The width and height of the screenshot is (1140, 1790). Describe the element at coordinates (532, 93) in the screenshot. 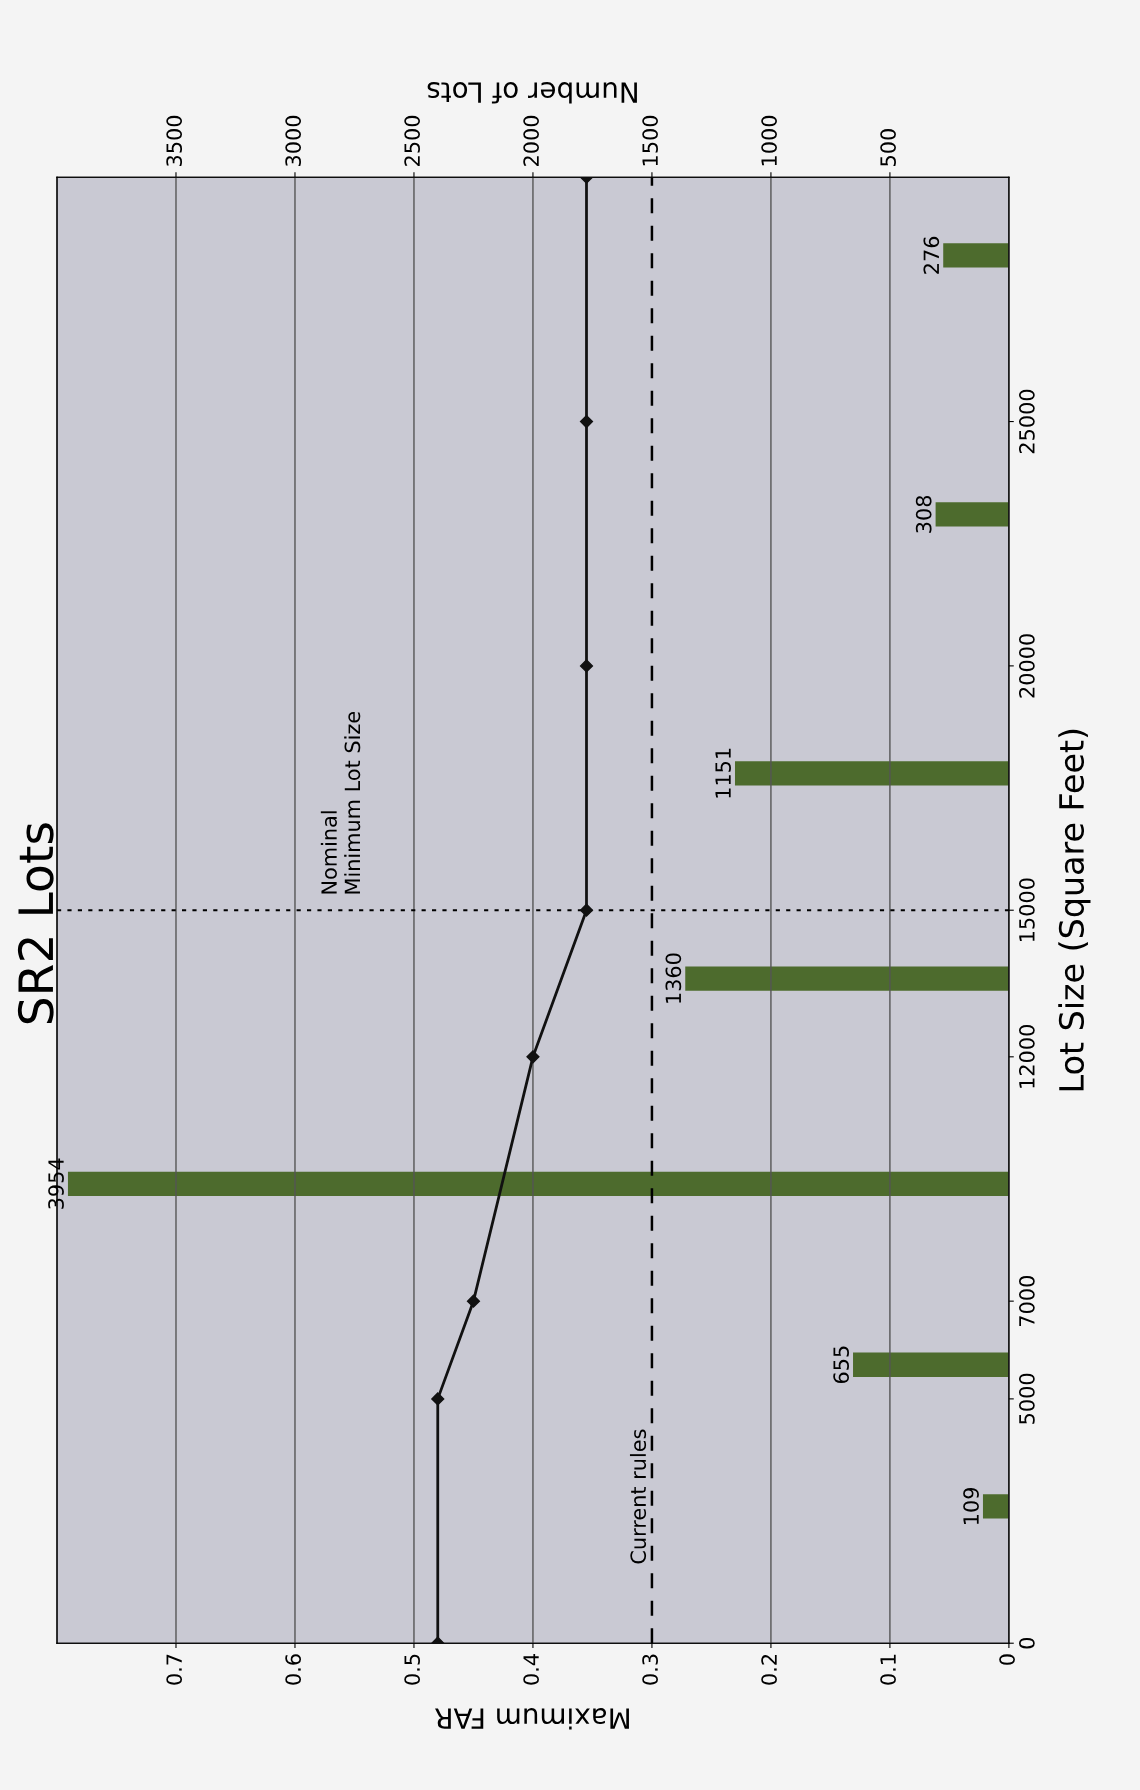

I see `x2-axis-title: Number of Lots` at that location.